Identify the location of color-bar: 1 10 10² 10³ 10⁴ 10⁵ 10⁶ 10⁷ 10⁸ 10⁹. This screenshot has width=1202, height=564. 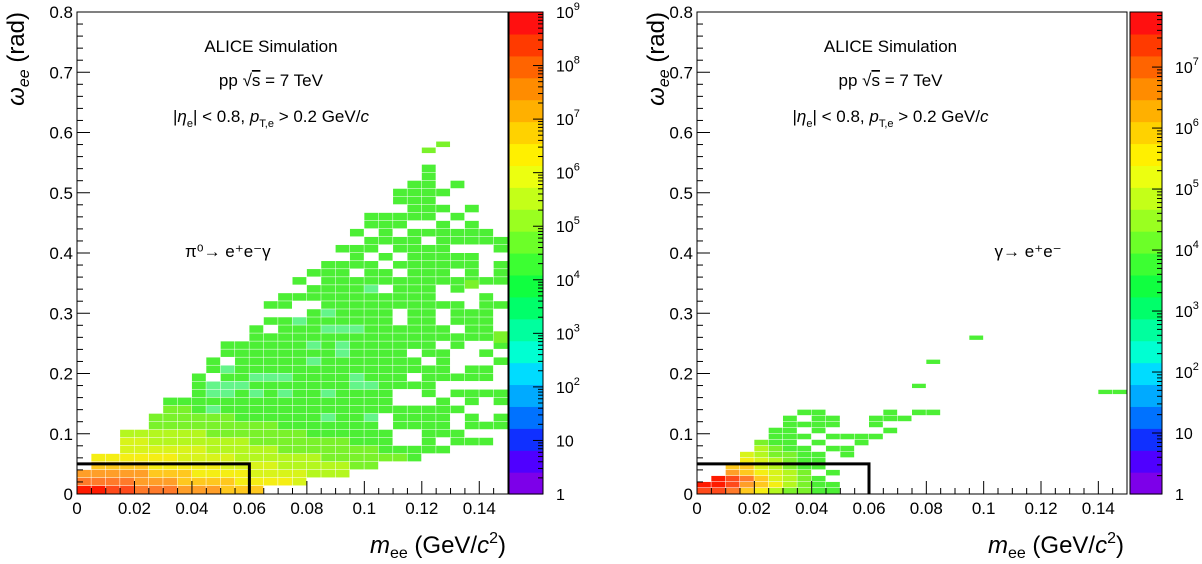
(544, 252).